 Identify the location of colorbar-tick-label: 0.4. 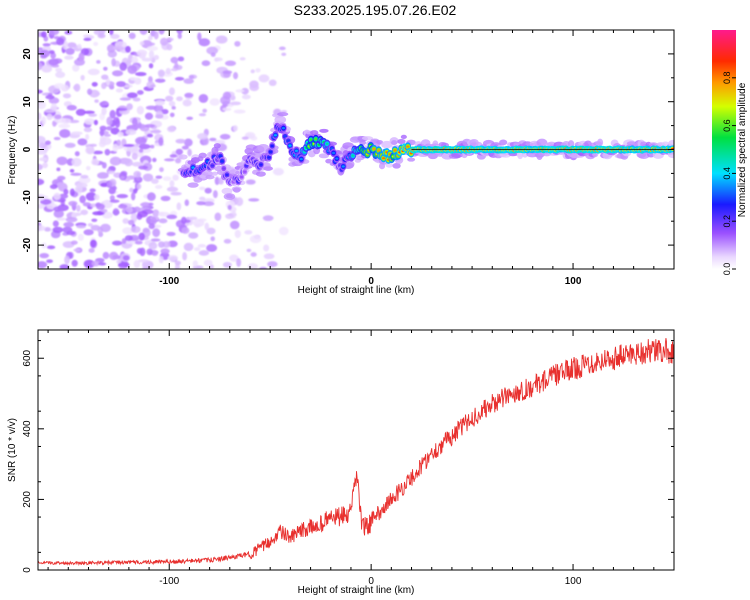
(727, 173).